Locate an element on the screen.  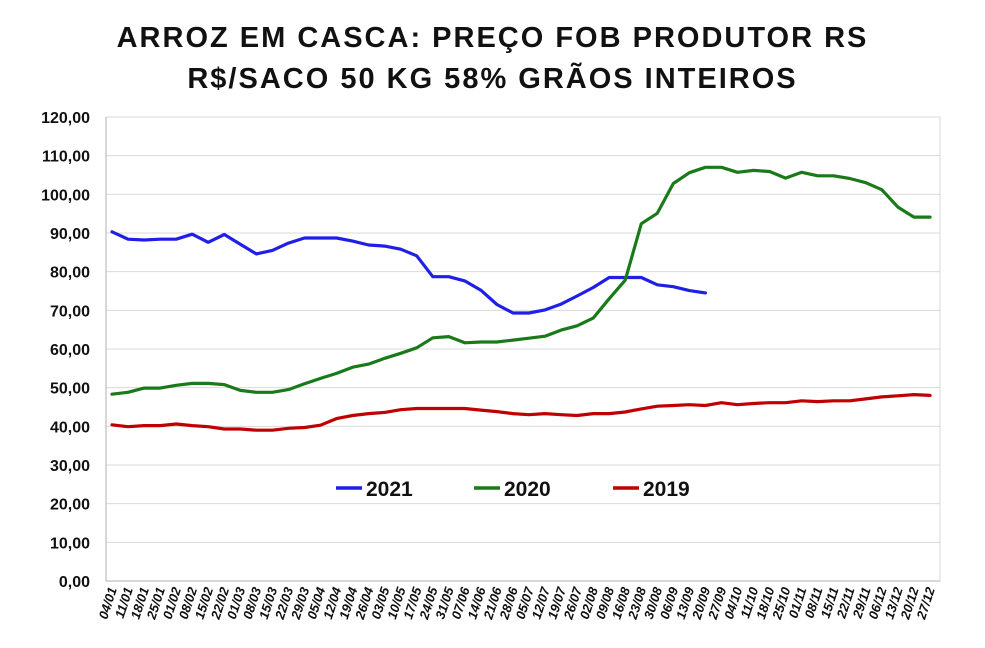
y-tick-label: 60,00 is located at coordinates (70, 350).